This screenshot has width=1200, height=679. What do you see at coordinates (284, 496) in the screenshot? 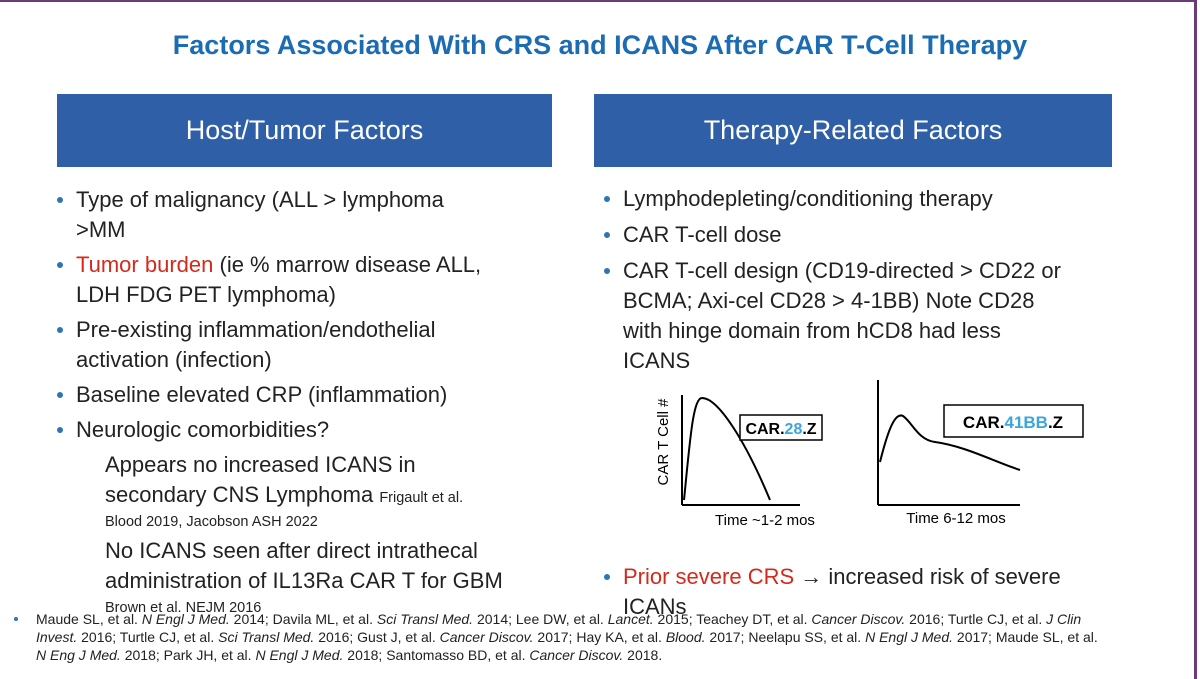
I see `bullet-text-line: secondary CNS Lymphoma Frigault et al.` at bounding box center [284, 496].